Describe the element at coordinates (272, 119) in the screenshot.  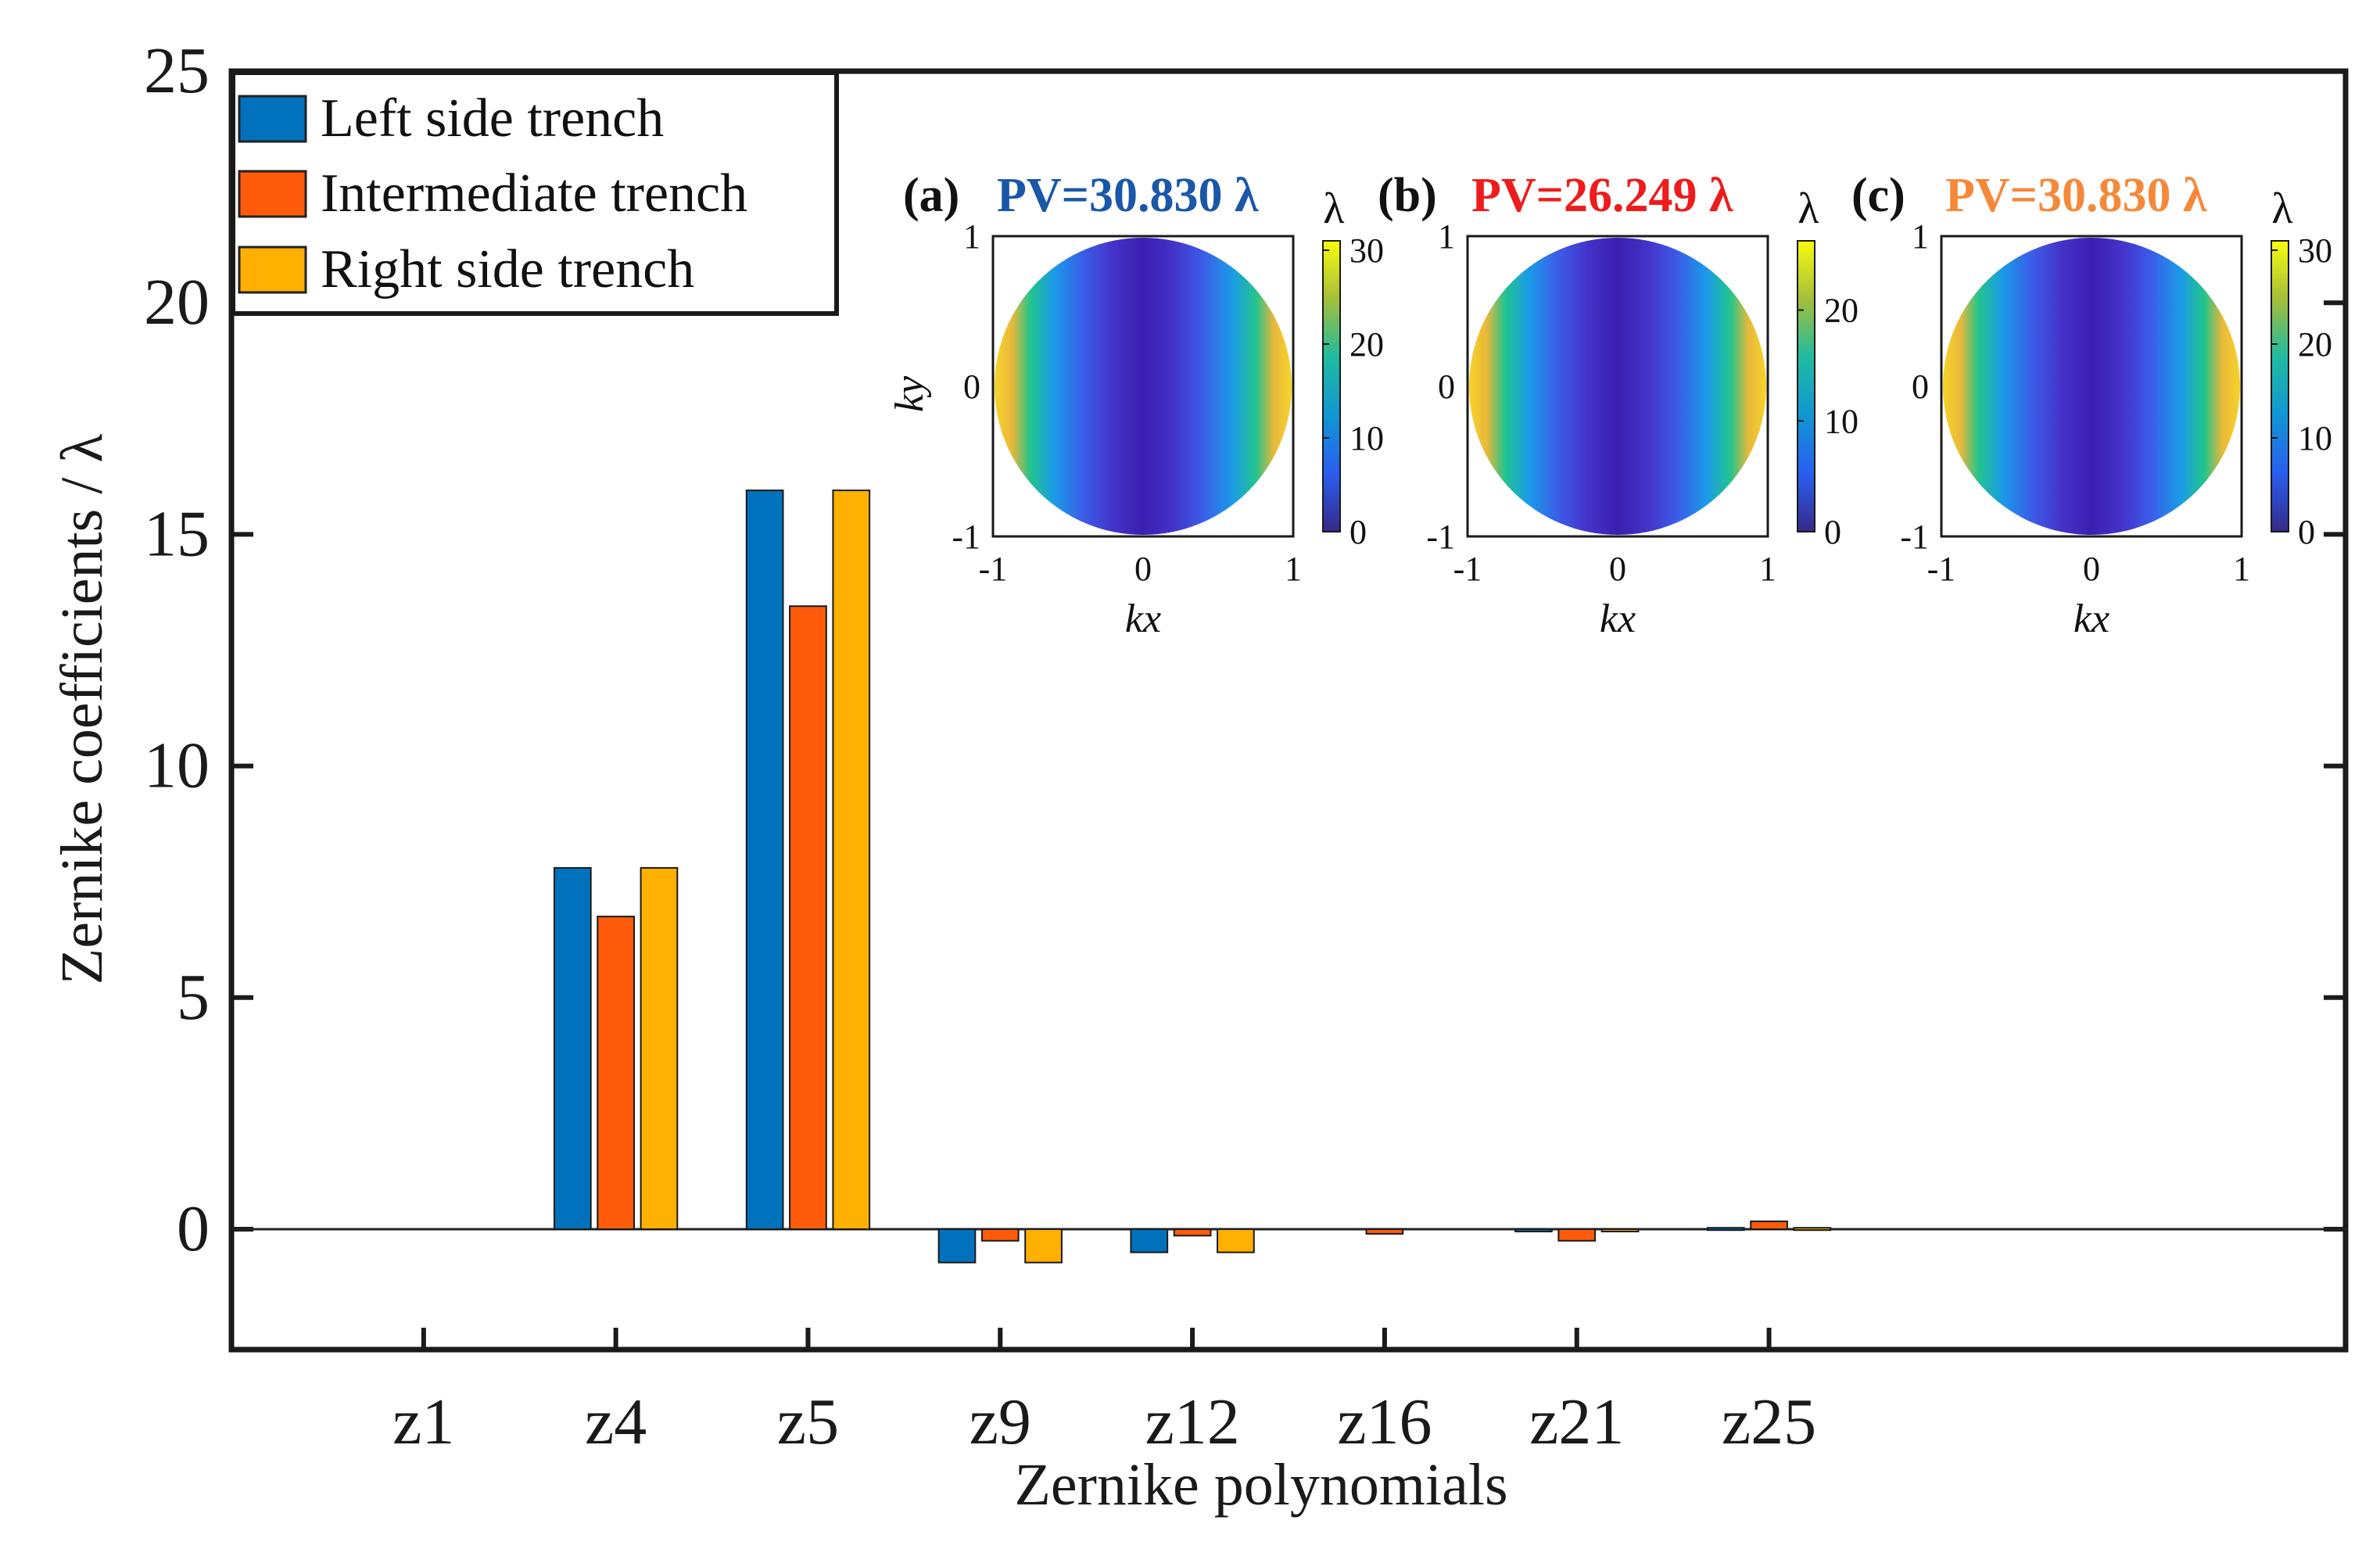
I see `legend-swatch-left` at that location.